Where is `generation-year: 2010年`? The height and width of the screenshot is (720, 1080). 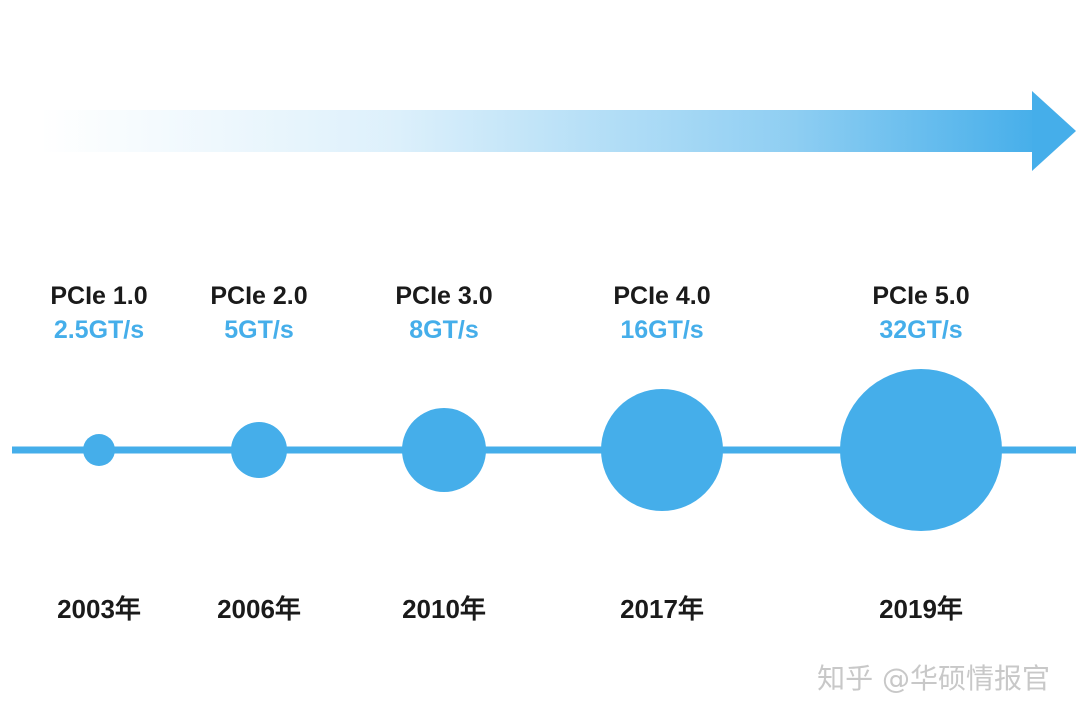
generation-year: 2010年 is located at coordinates (444, 609).